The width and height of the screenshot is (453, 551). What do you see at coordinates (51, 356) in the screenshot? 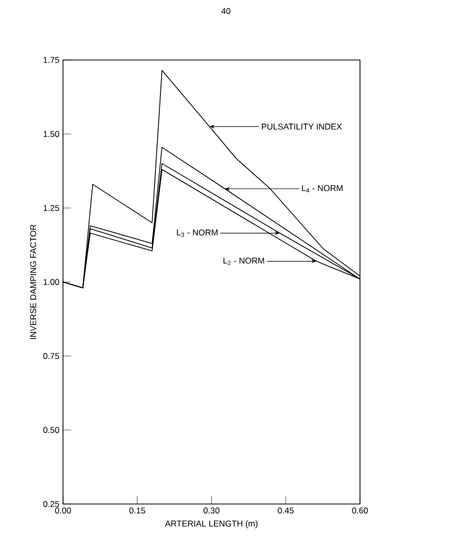
I see `y-tick-label: 0.75` at bounding box center [51, 356].